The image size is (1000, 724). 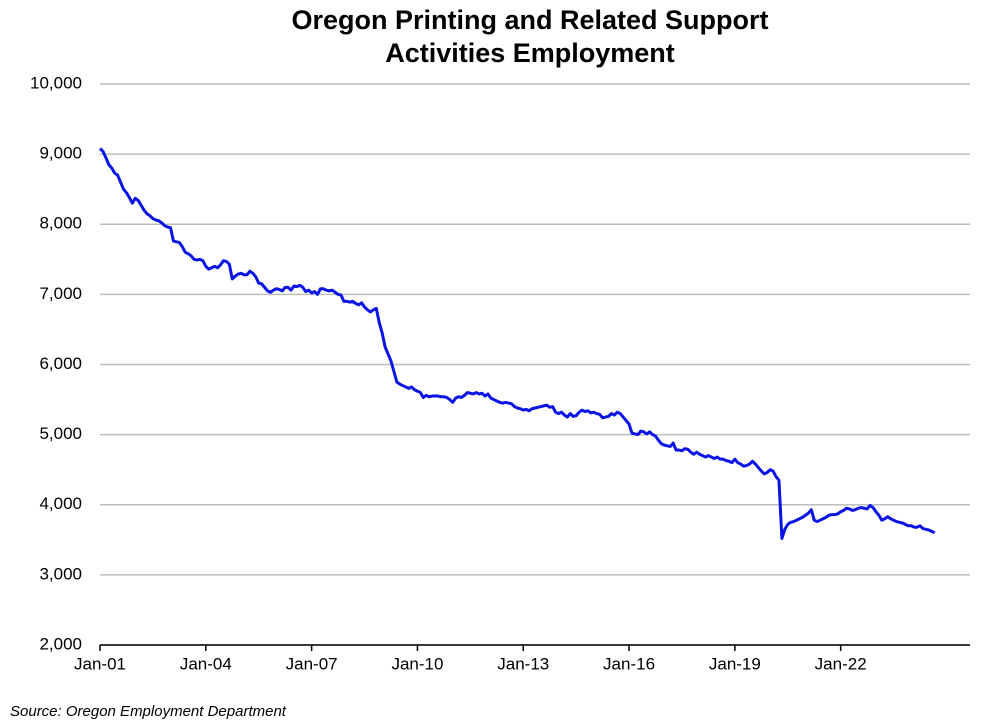 What do you see at coordinates (60, 293) in the screenshot?
I see `y-tick-label: 7,000` at bounding box center [60, 293].